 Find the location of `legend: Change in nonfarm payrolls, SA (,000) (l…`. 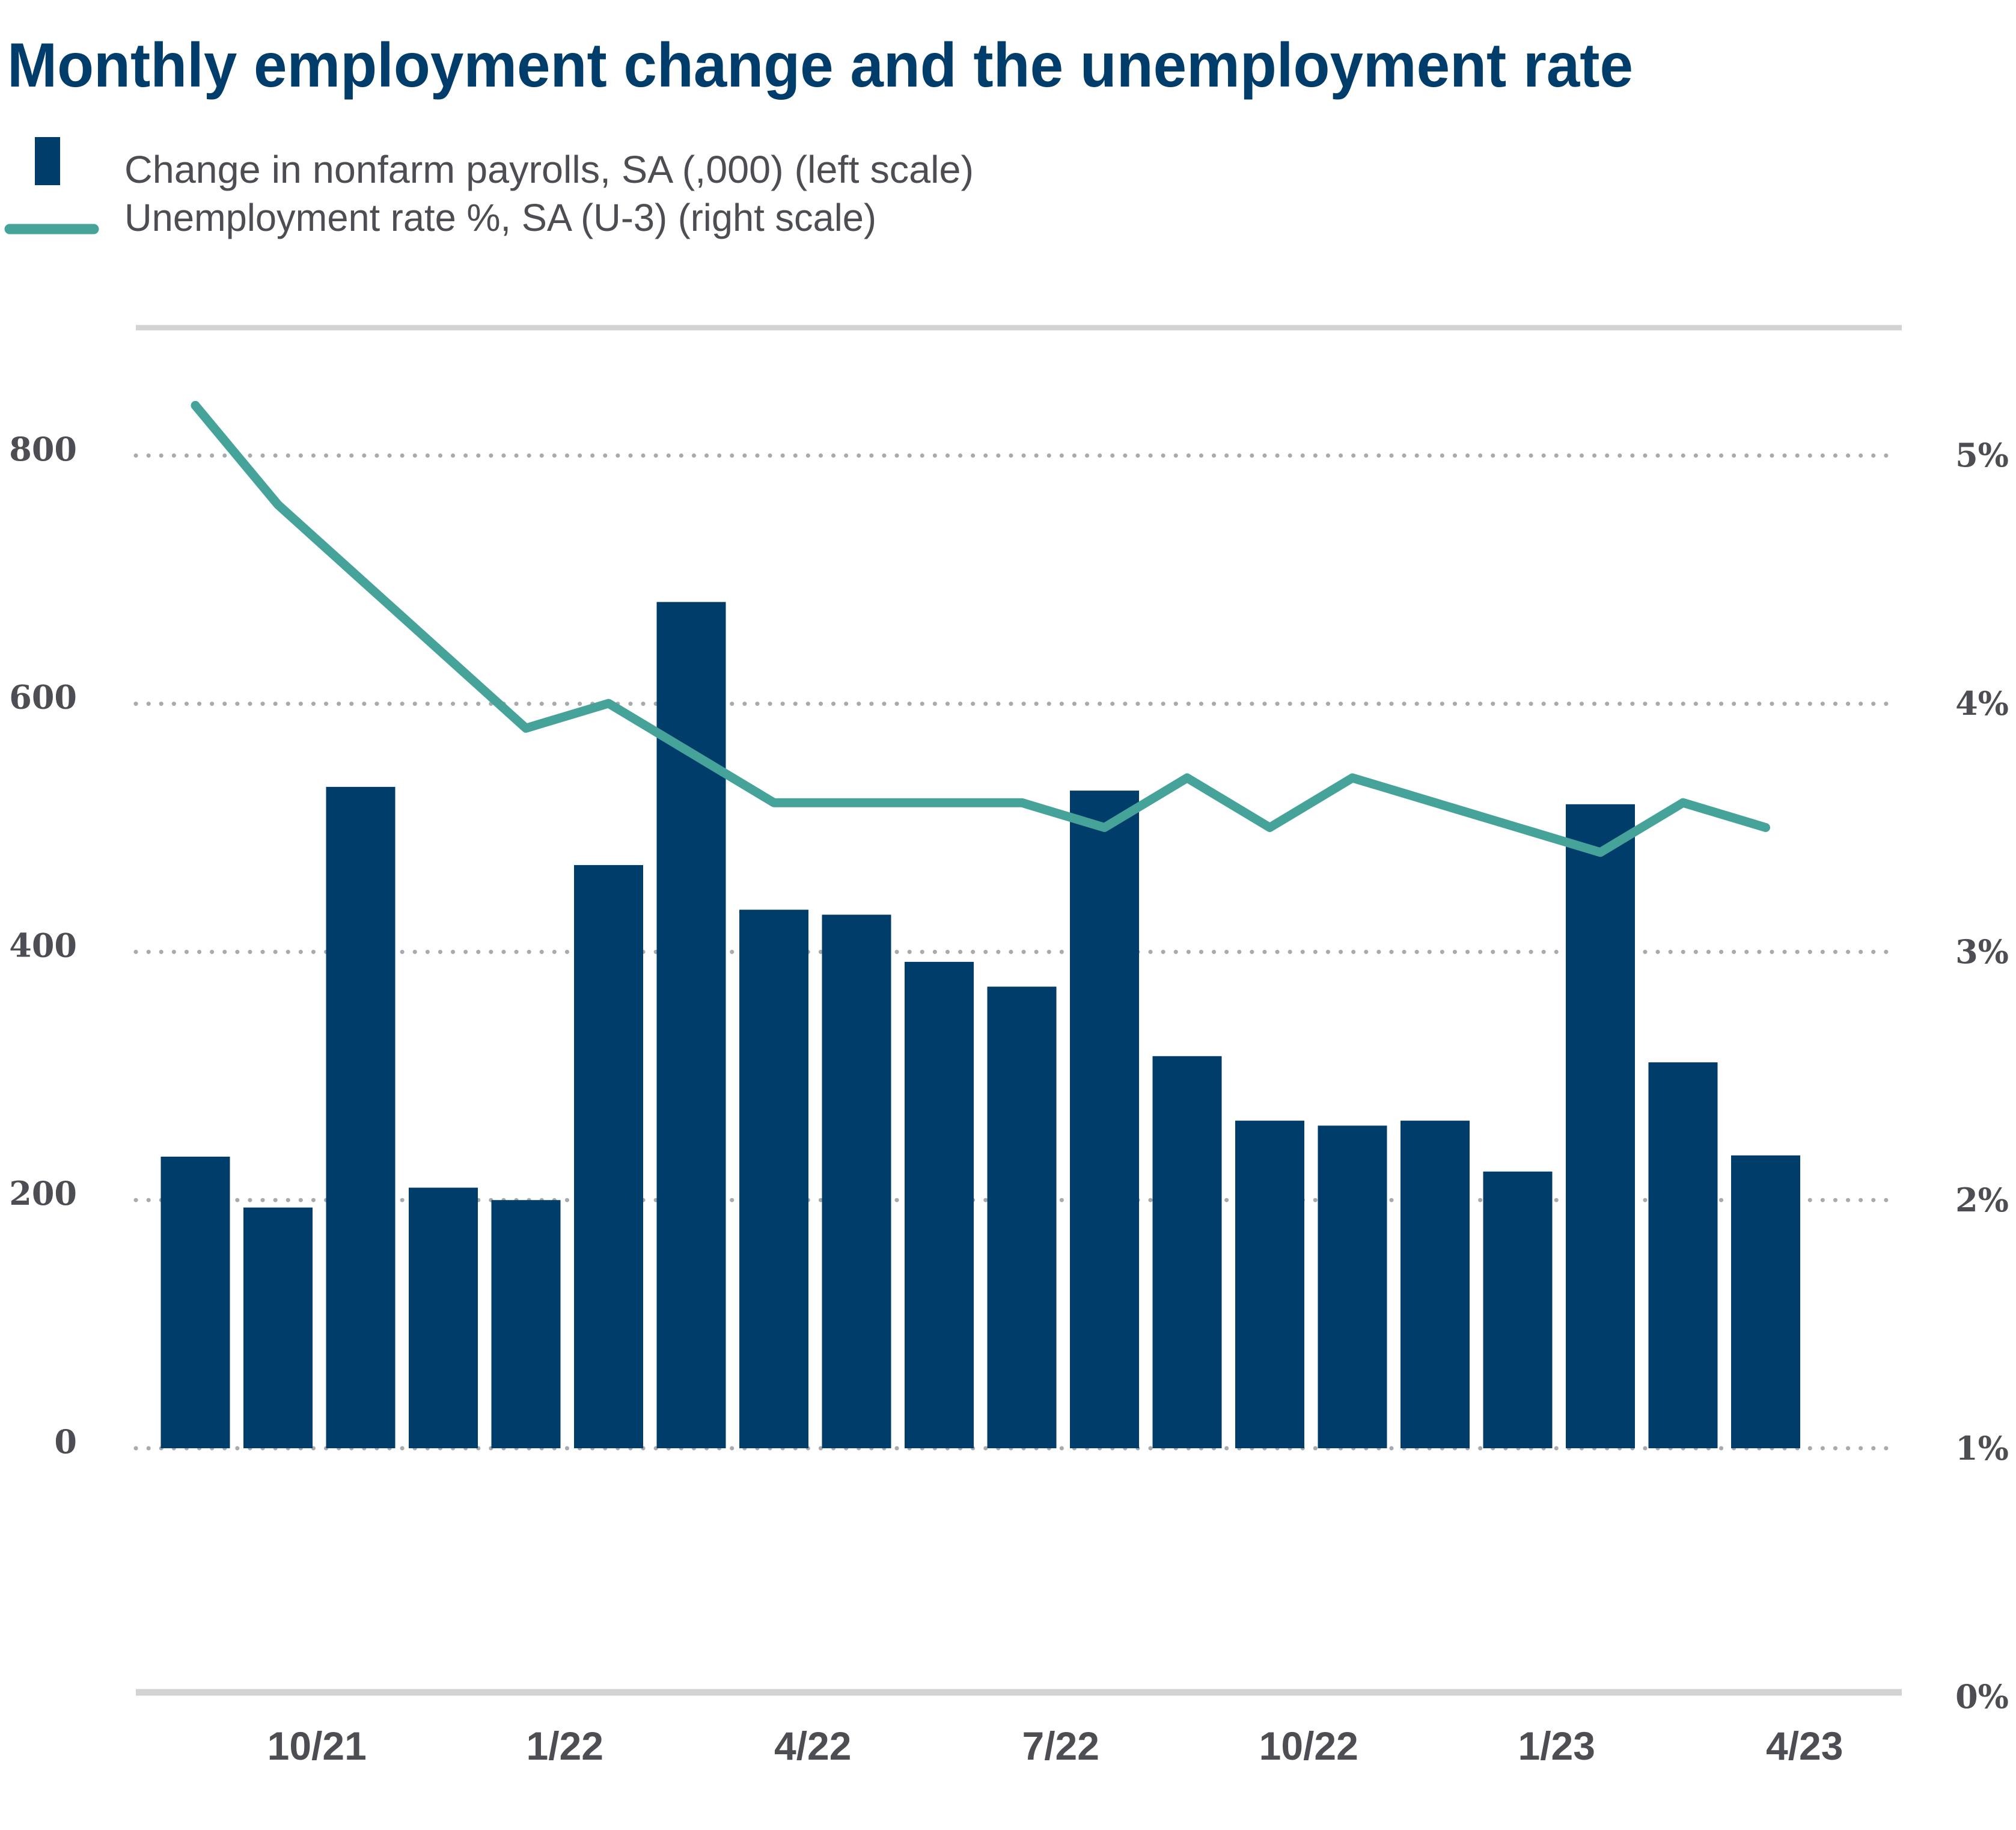

legend: Change in nonfarm payrolls, SA (,000) (l… is located at coordinates (489, 188).